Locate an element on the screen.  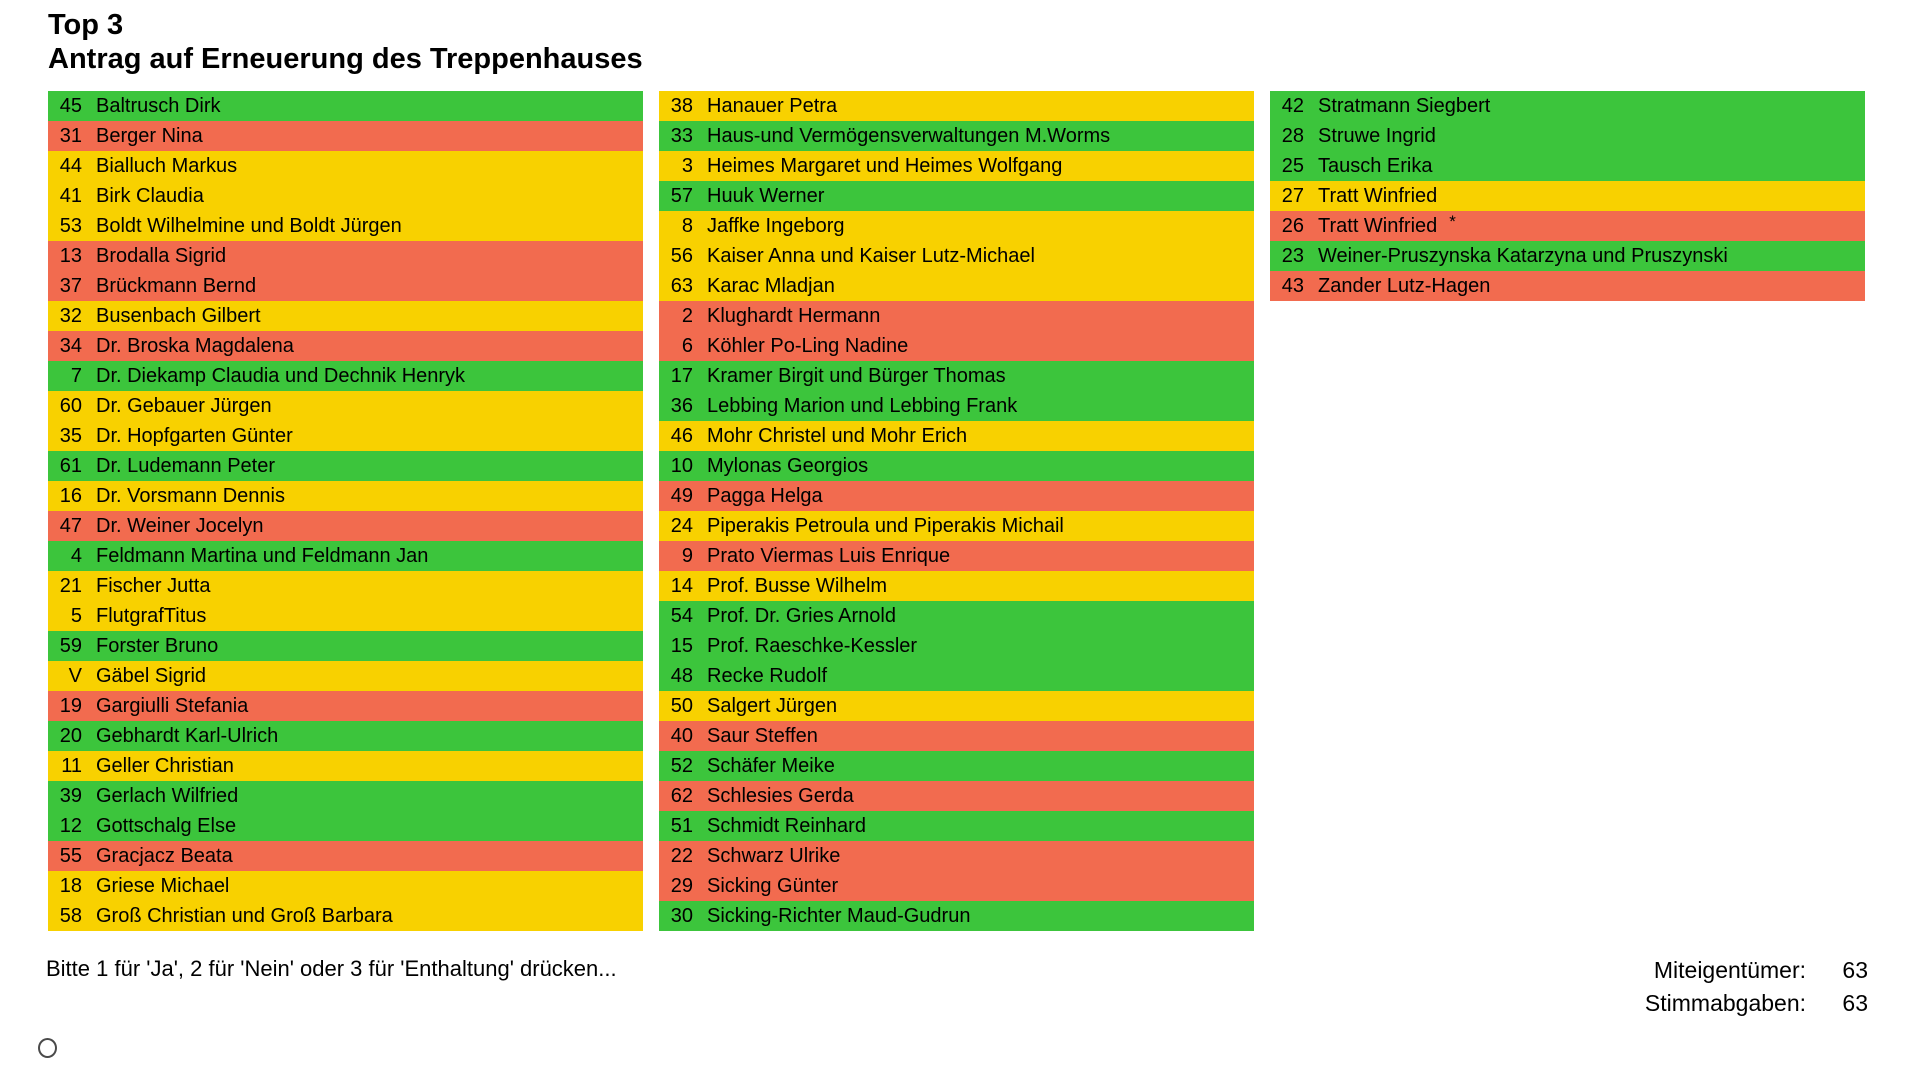
owner-row: 46 Mohr Christel und Mohr Erich is located at coordinates (956, 436).